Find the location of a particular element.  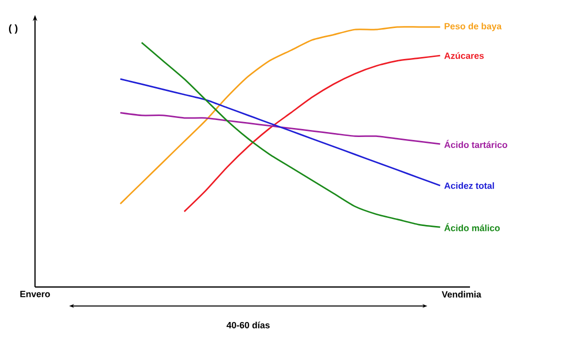

text: 40-60 días is located at coordinates (248, 325).